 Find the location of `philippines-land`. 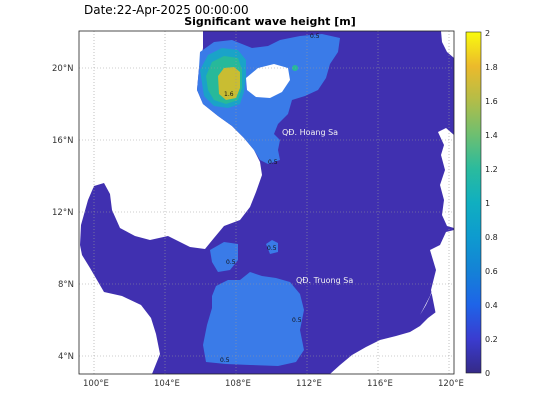

philippines-land is located at coordinates (446, 178).